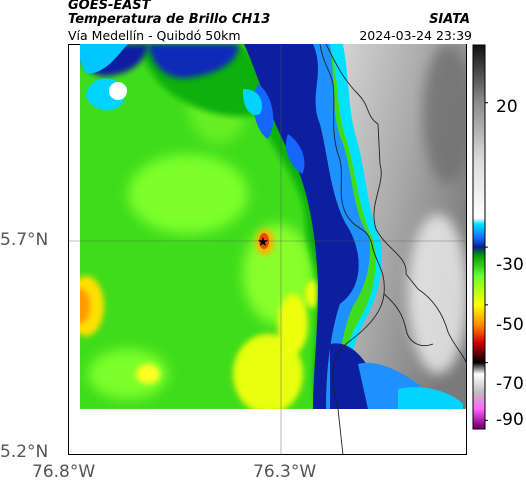  Describe the element at coordinates (109, 6) in the screenshot. I see `satellite-name: GOES-EAST` at that location.